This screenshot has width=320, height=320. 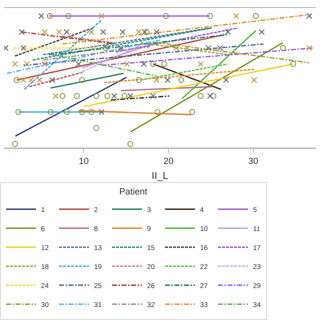 I want to click on x-tick-label: 30, so click(x=253, y=161).